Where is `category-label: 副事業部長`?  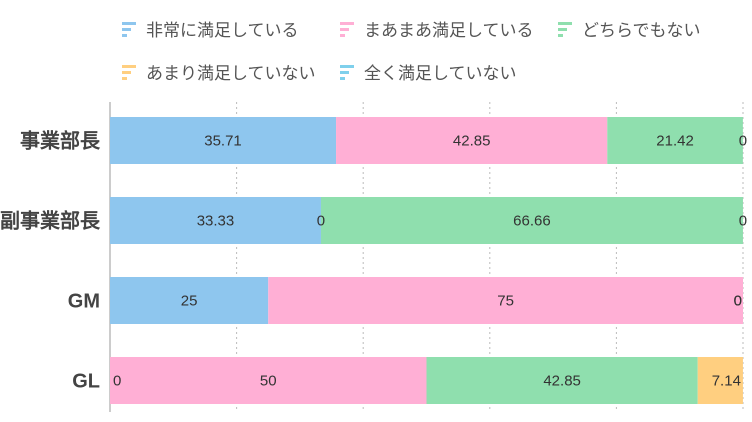 category-label: 副事業部長 is located at coordinates (50, 221).